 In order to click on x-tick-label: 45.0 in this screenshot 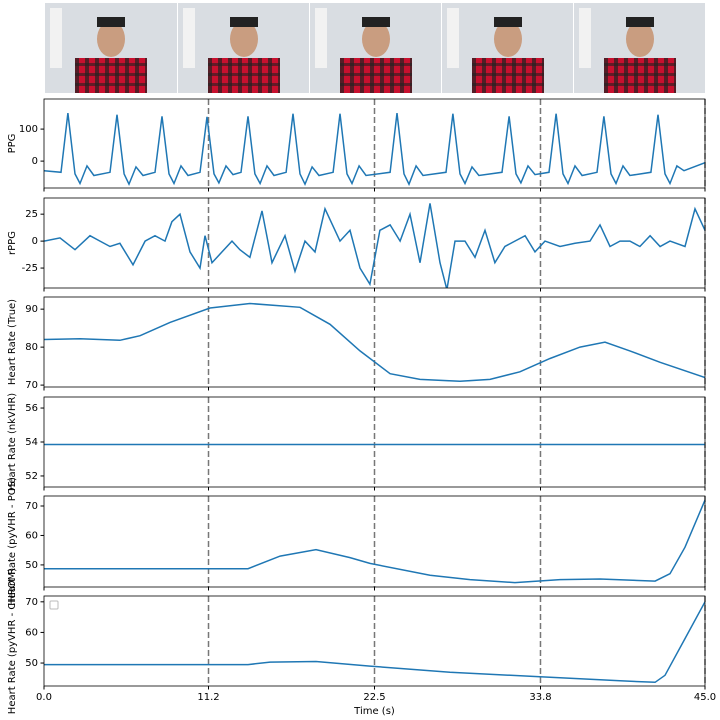, I will do `click(705, 697)`.